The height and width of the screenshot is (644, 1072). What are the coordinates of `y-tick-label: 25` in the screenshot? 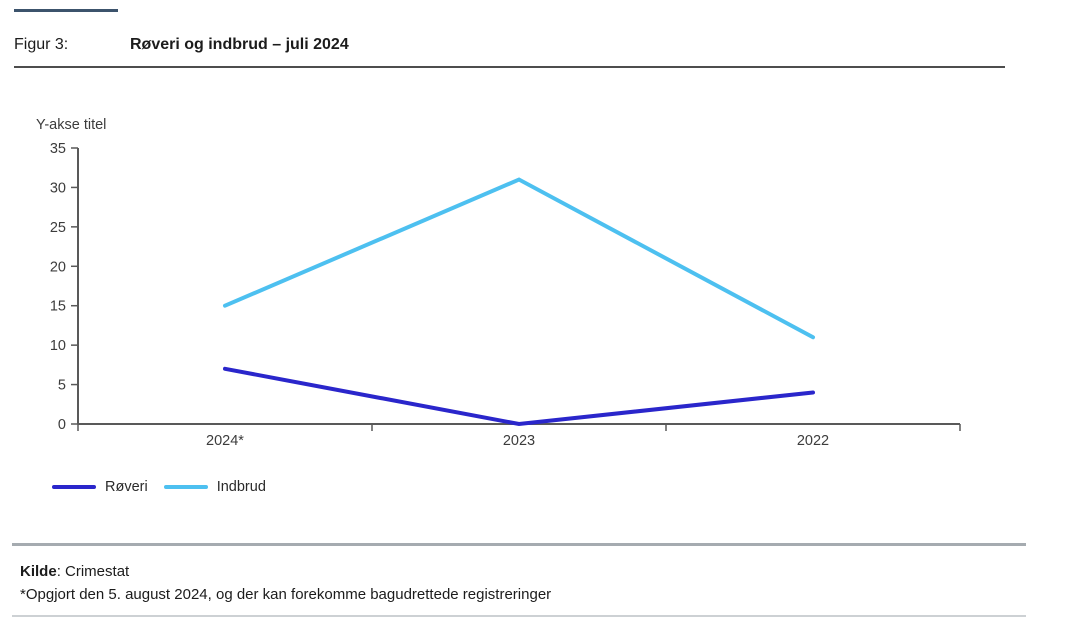 It's located at (58, 228).